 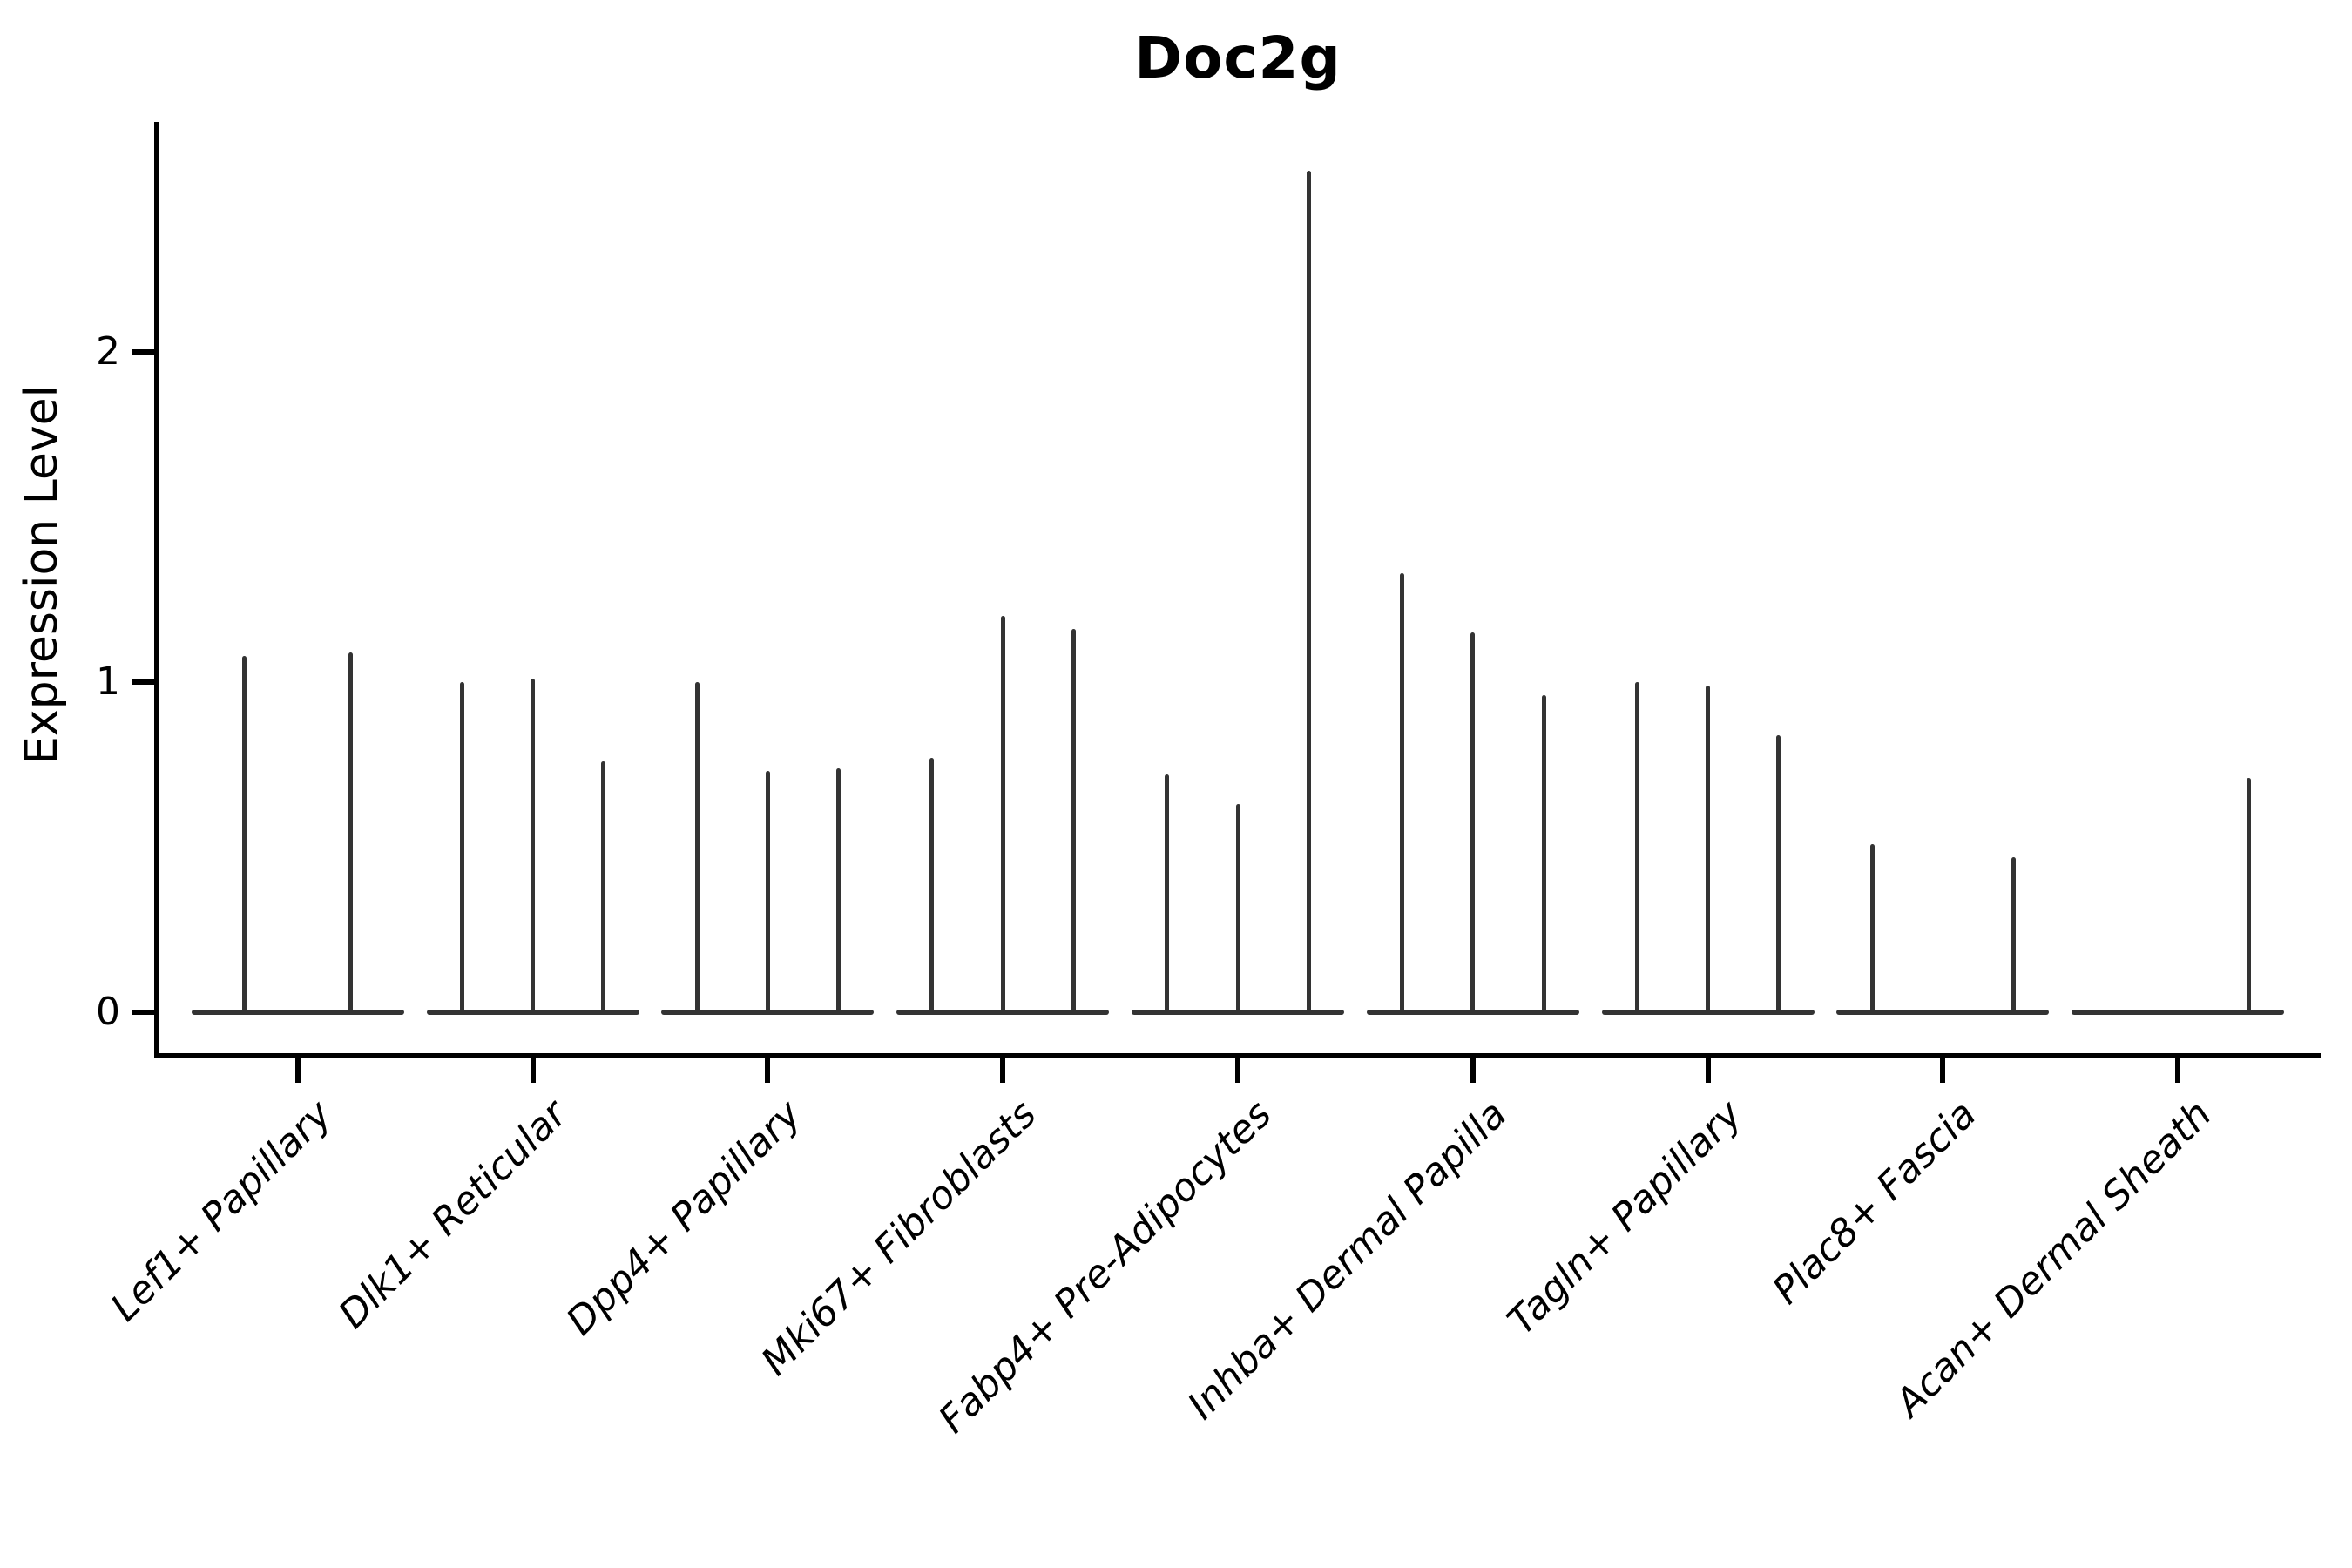 What do you see at coordinates (899, 1238) in the screenshot?
I see `x-category-label: Mki67+ Fibroblasts` at bounding box center [899, 1238].